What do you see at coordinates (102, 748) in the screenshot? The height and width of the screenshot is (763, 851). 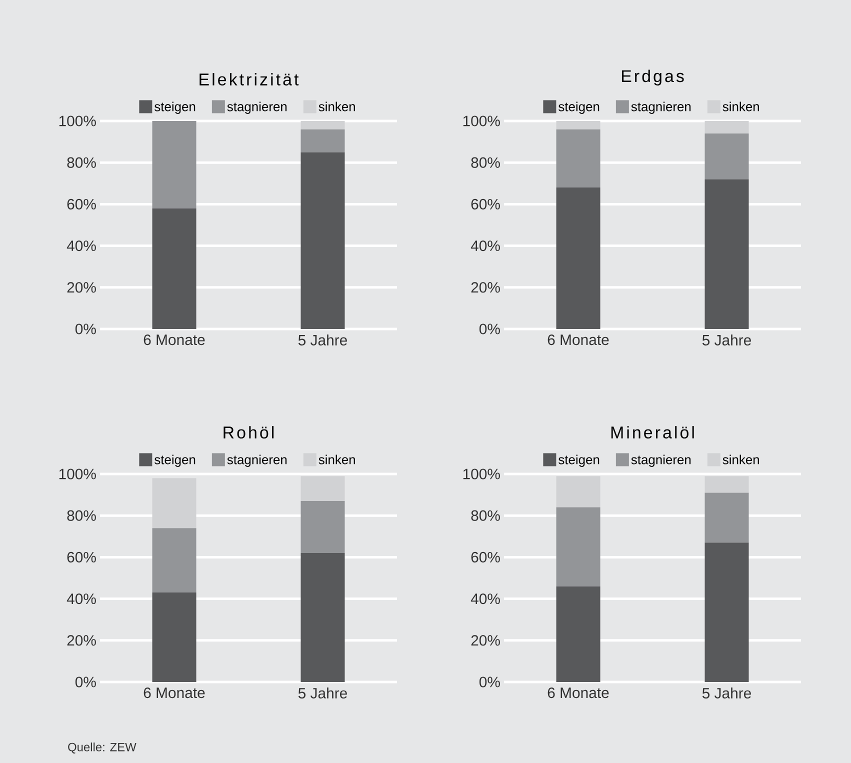 I see `source-note: Quelle: ZEW` at bounding box center [102, 748].